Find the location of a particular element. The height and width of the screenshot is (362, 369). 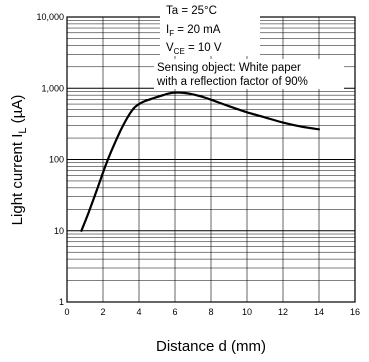

condition-vce: VCE = 10 V is located at coordinates (194, 49).